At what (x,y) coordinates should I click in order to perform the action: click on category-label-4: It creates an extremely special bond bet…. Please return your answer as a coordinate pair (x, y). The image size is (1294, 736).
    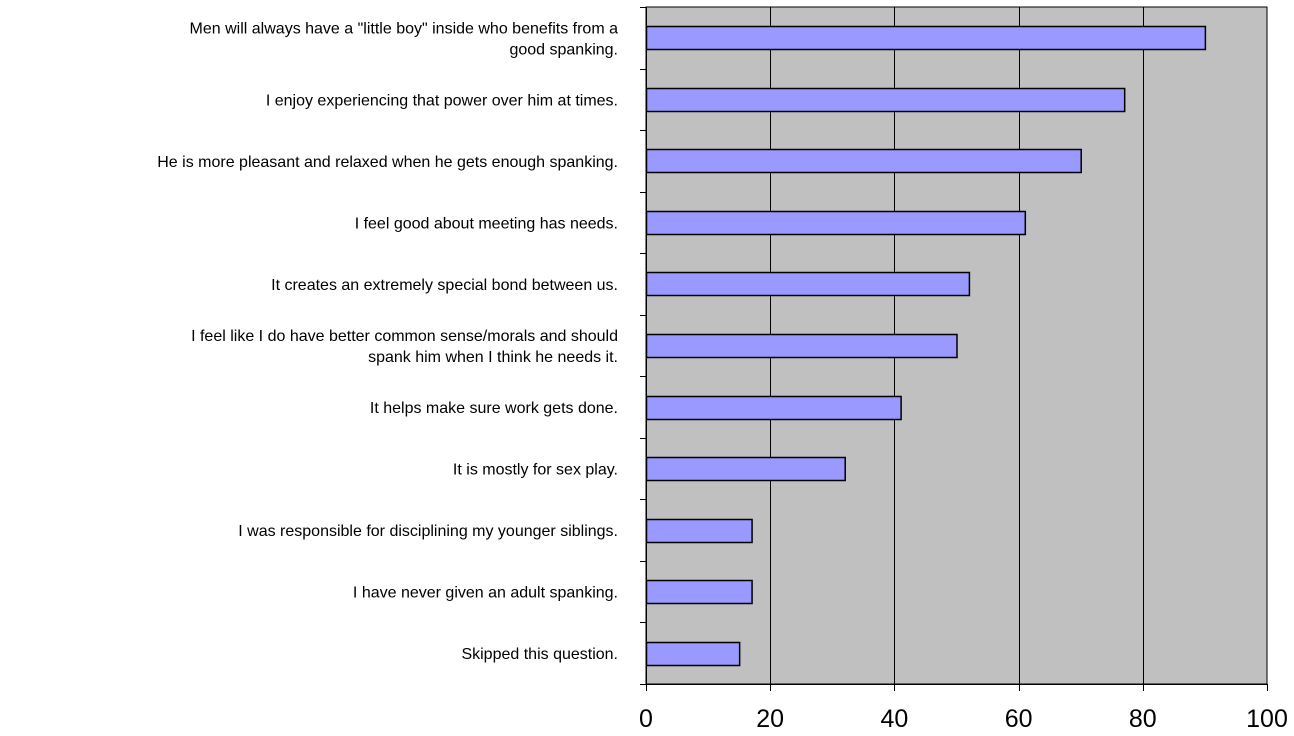
    Looking at the image, I should click on (444, 285).